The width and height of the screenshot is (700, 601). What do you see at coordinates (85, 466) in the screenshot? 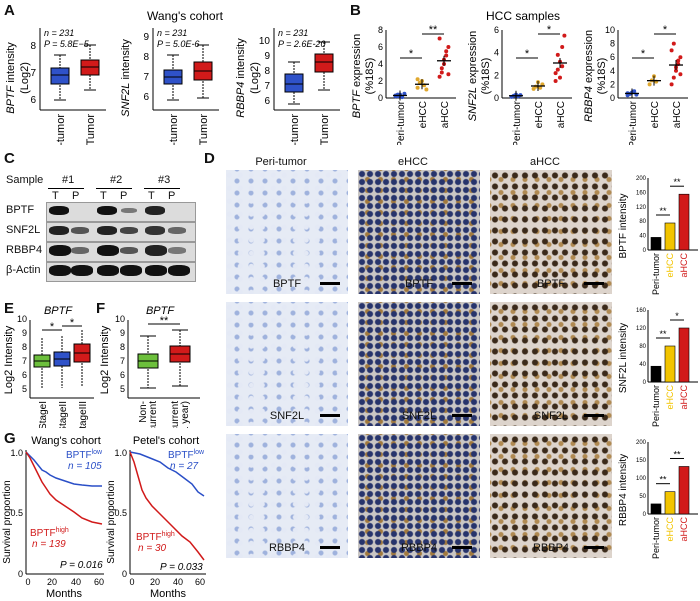
I see `panel-g1-n-low: n = 105` at bounding box center [85, 466].